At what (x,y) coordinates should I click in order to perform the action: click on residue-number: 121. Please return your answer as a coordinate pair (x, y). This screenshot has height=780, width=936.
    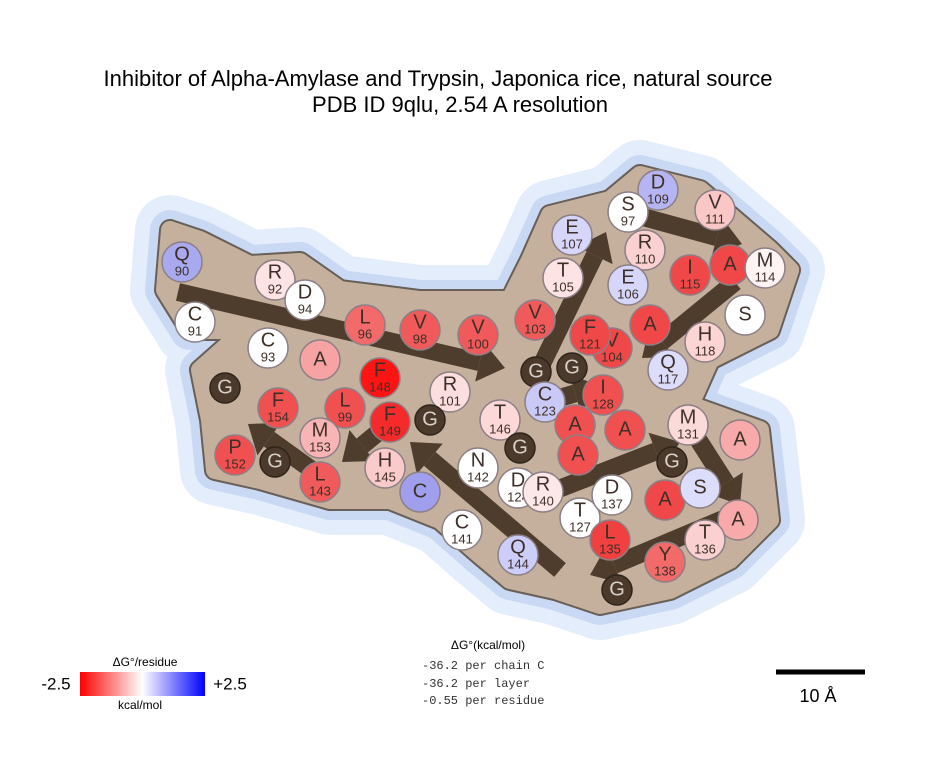
    Looking at the image, I should click on (590, 343).